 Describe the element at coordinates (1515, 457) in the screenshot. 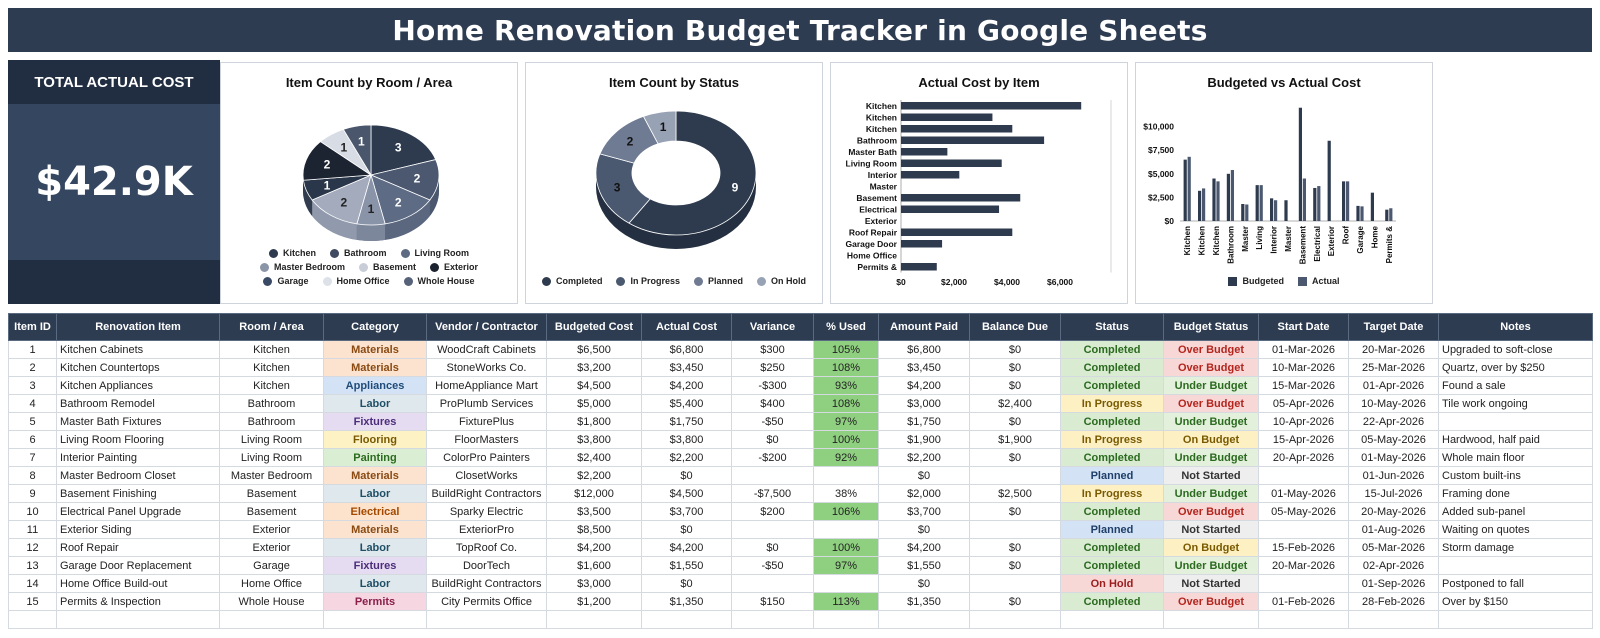

I see `cell-notes: Whole main floor` at that location.